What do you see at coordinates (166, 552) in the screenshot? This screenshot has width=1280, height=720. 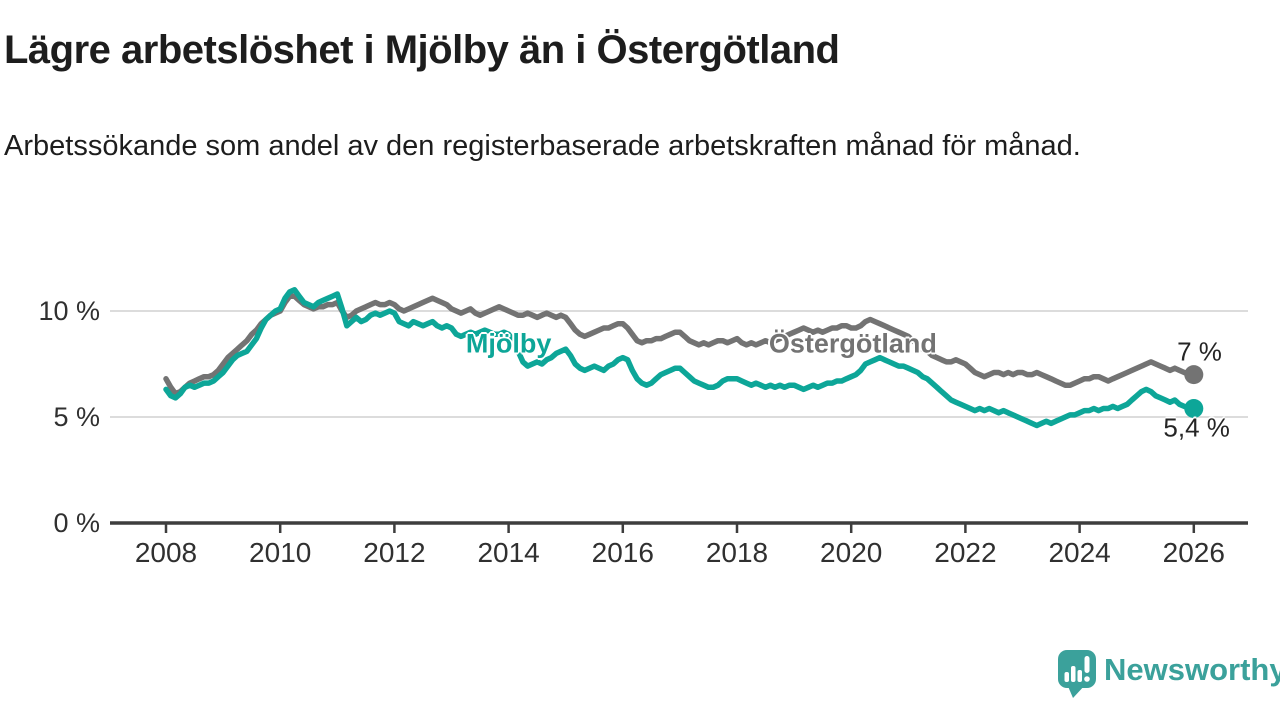 I see `x-tick-label: 2008` at bounding box center [166, 552].